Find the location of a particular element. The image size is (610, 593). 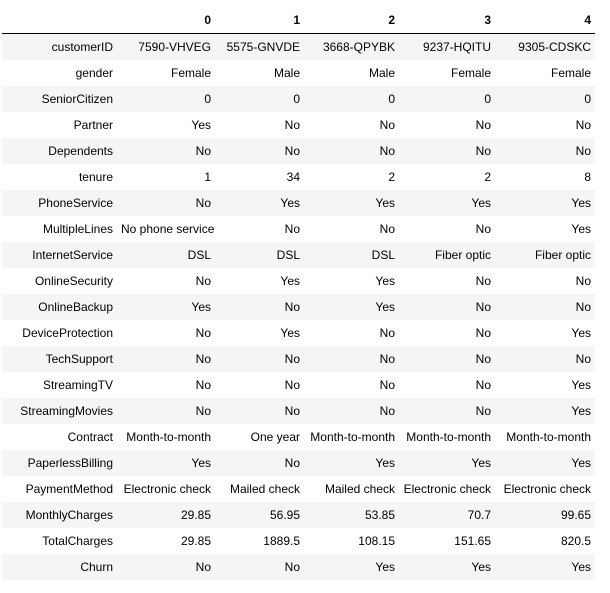

cell: No phone service is located at coordinates (168, 229).